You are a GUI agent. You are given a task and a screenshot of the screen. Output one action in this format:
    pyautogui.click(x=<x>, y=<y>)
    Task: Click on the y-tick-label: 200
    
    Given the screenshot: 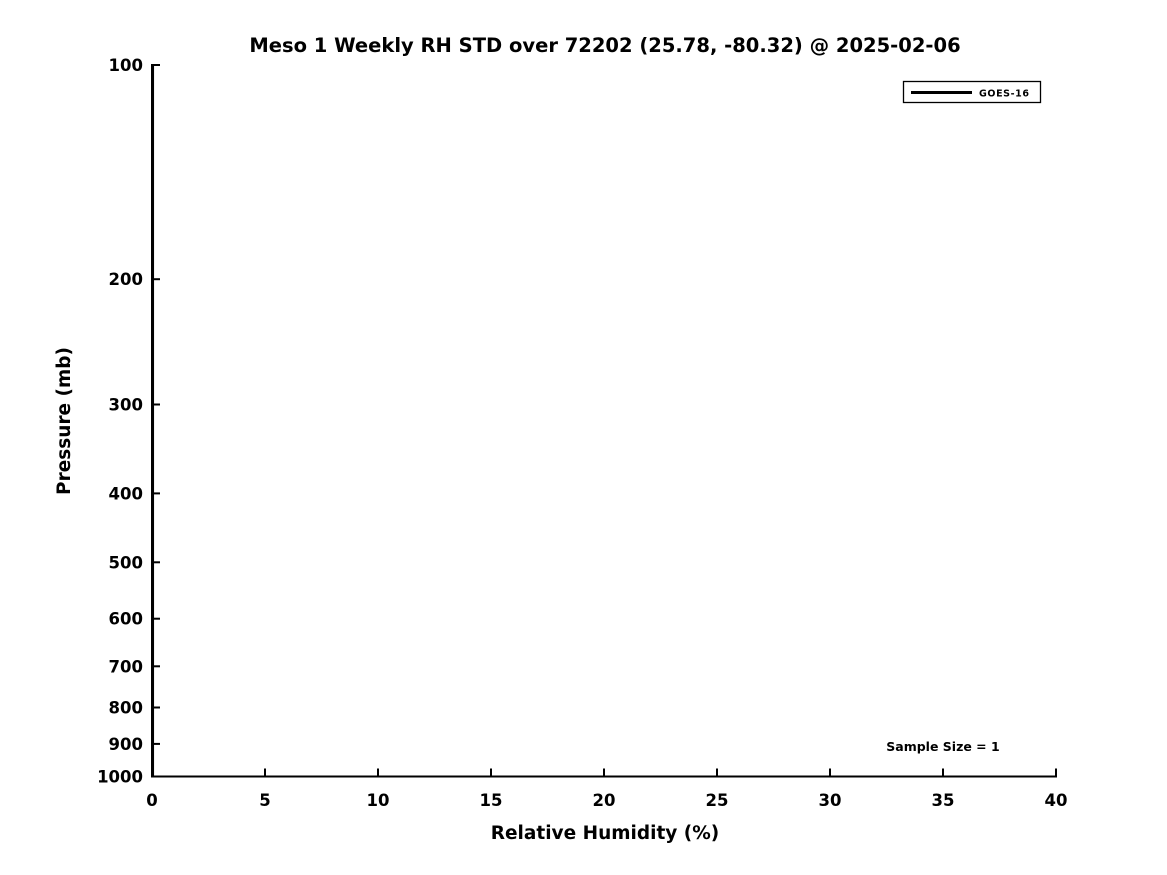 What is the action you would take?
    pyautogui.click(x=126, y=279)
    